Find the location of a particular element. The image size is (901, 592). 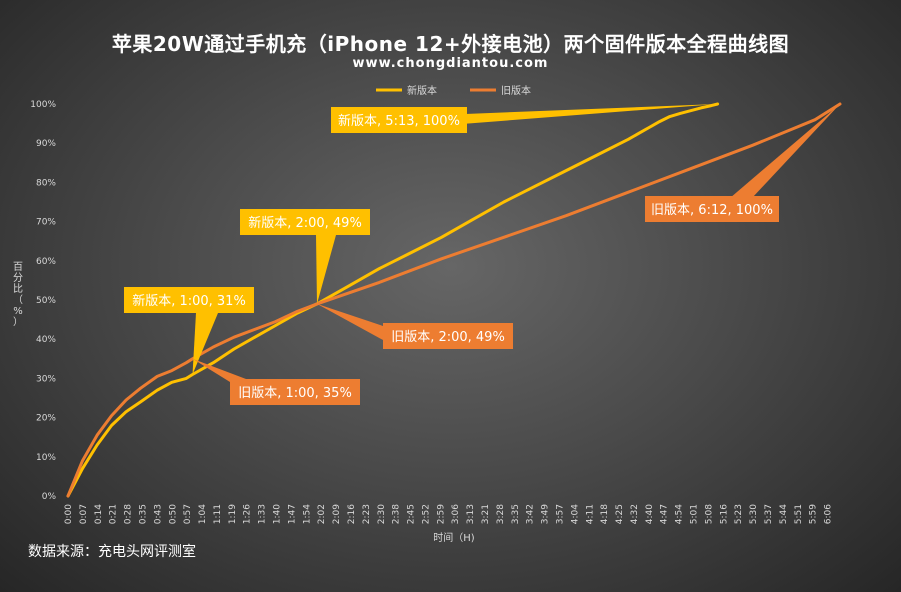

x-tick-label: 2:52 is located at coordinates (426, 514).